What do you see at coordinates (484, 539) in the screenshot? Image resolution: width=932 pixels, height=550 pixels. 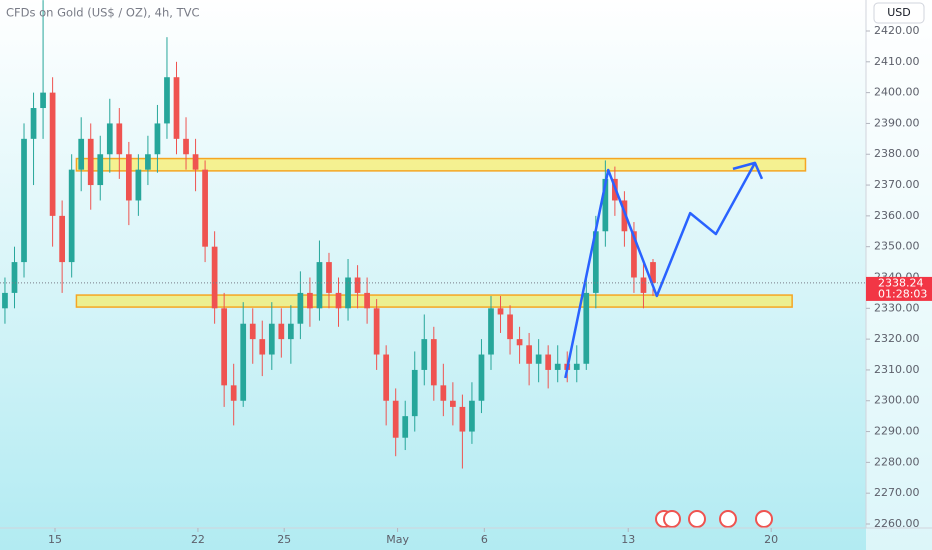 I see `x-tick-label: 6` at bounding box center [484, 539].